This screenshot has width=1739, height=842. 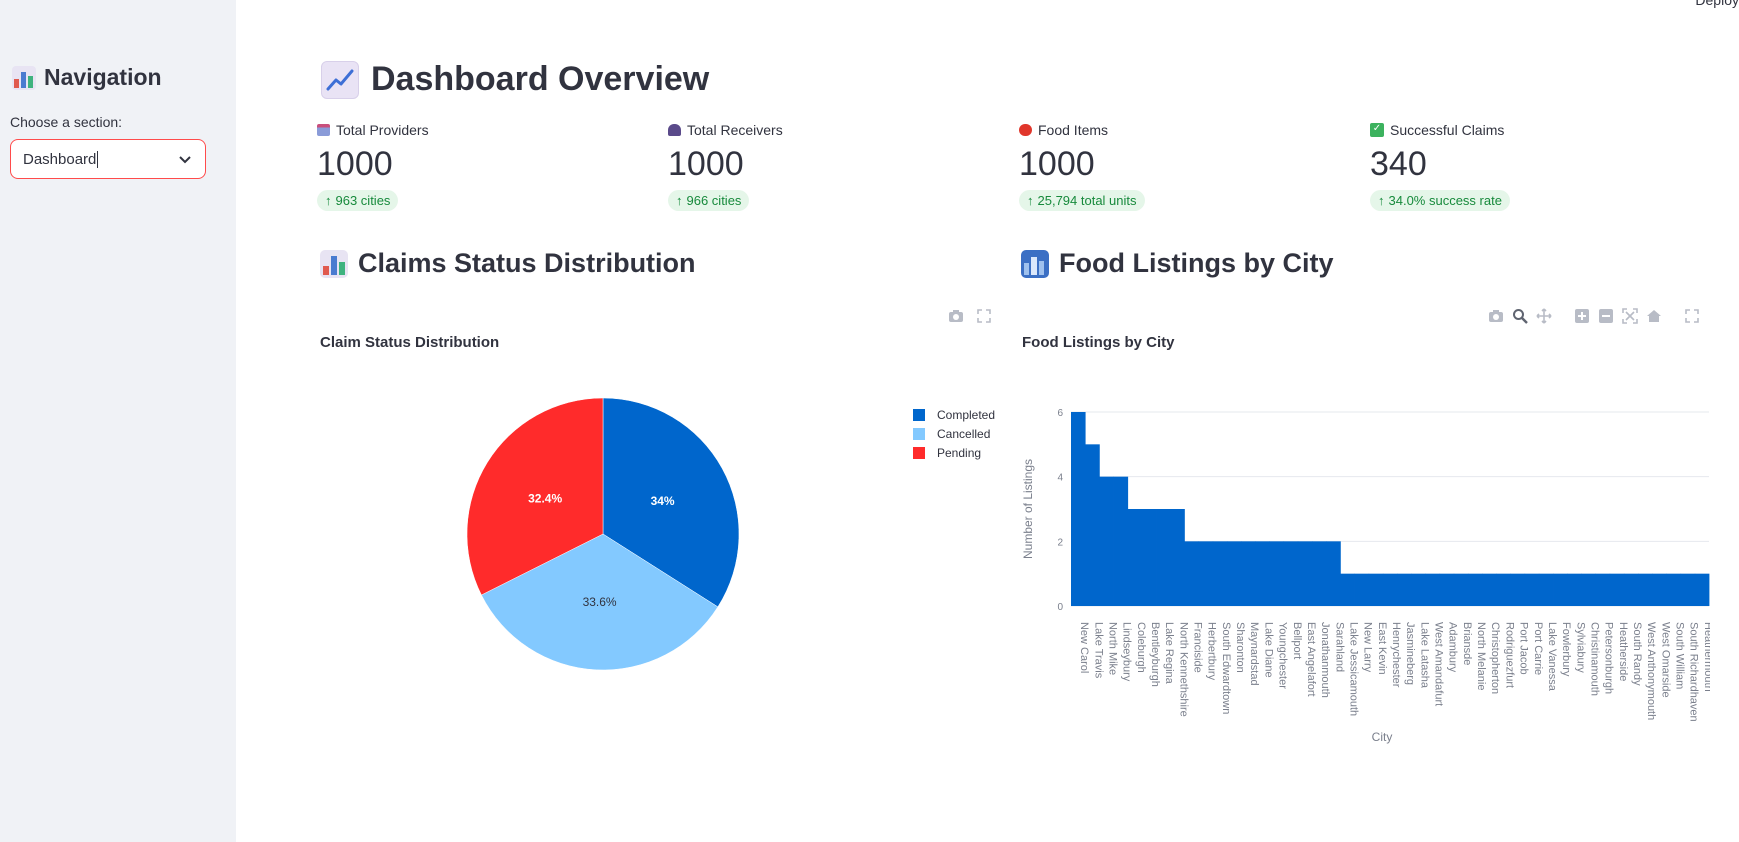 What do you see at coordinates (185, 160) in the screenshot?
I see `chevron-down-icon` at bounding box center [185, 160].